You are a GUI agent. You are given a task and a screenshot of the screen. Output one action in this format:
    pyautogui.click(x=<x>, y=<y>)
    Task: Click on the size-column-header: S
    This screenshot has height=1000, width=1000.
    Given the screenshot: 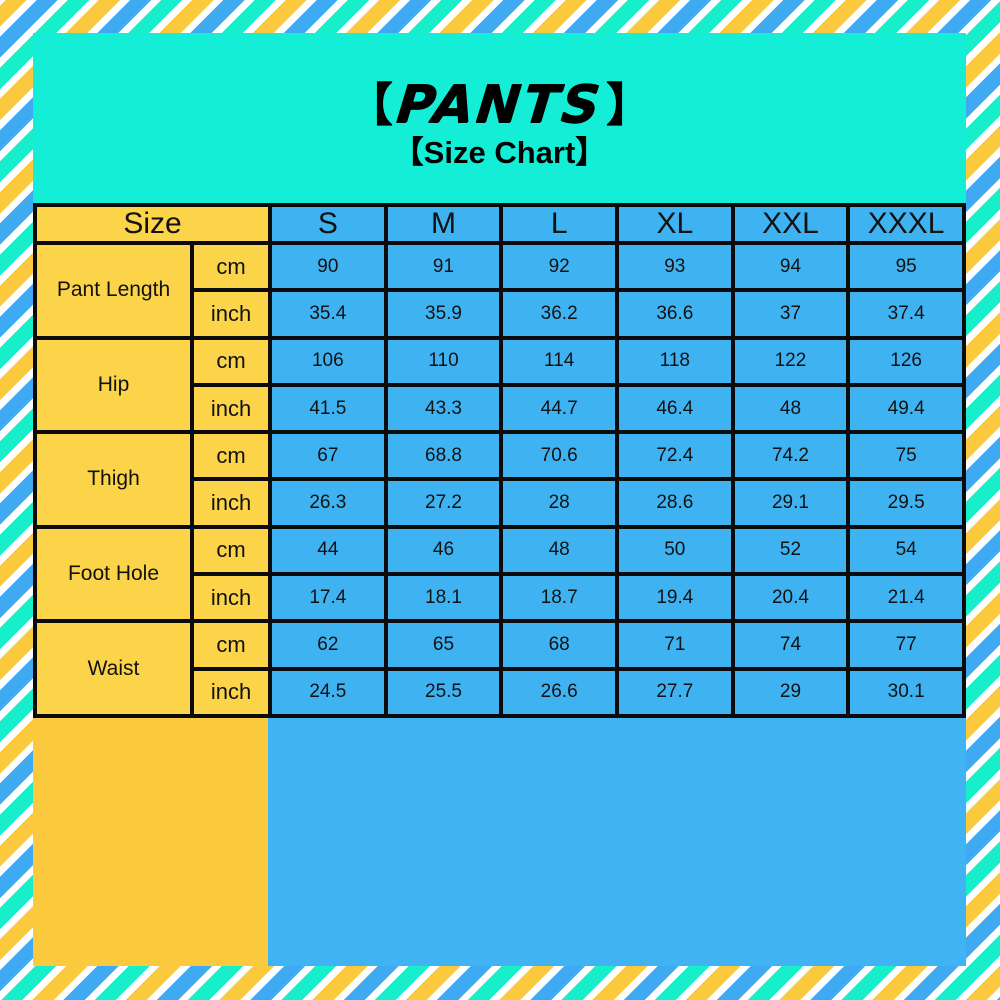 What is the action you would take?
    pyautogui.click(x=328, y=224)
    